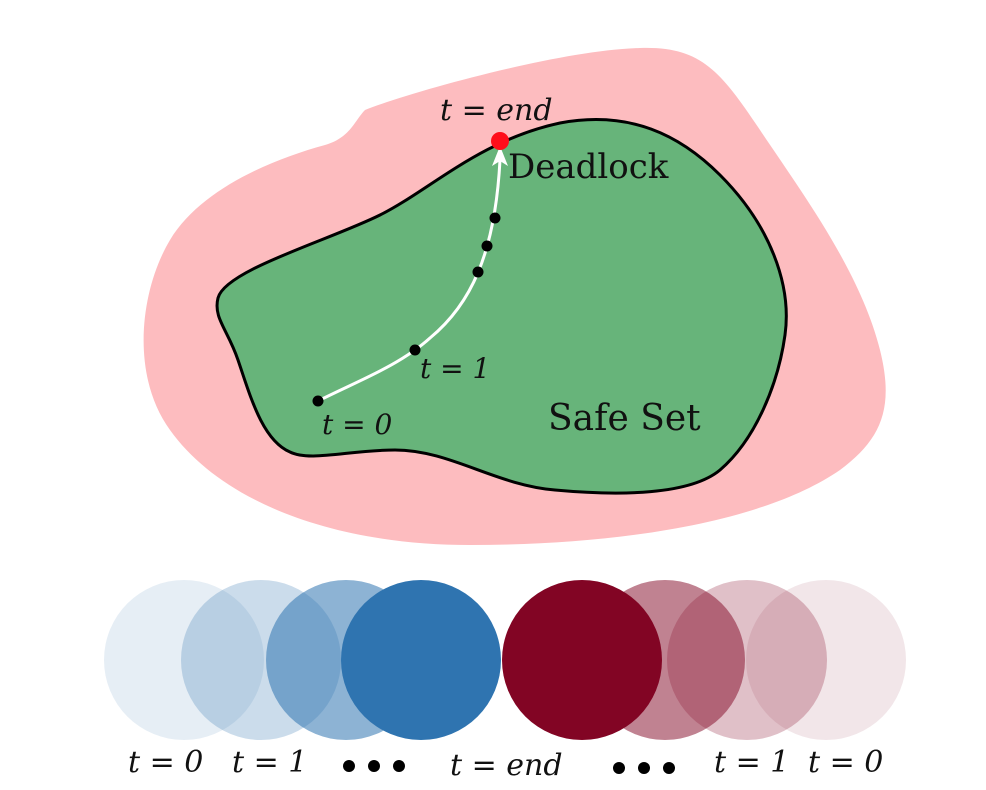 The width and height of the screenshot is (986, 790). Describe the element at coordinates (421, 660) in the screenshot. I see `blue-agent-end` at that location.